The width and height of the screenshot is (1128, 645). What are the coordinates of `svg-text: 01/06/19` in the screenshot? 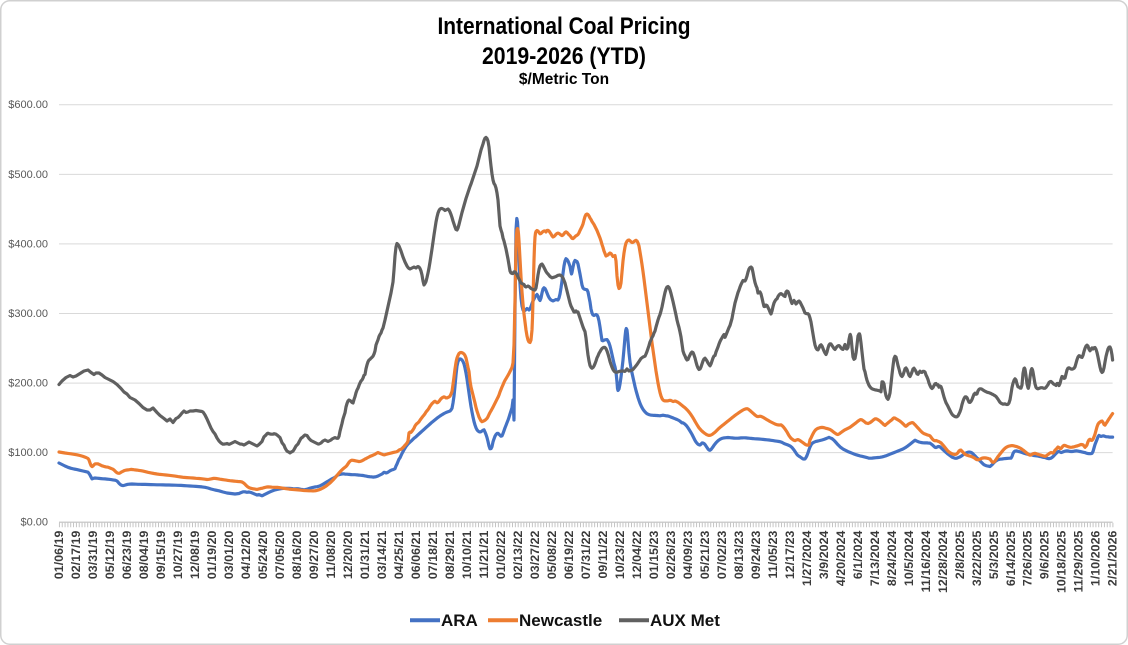 It's located at (59, 554).